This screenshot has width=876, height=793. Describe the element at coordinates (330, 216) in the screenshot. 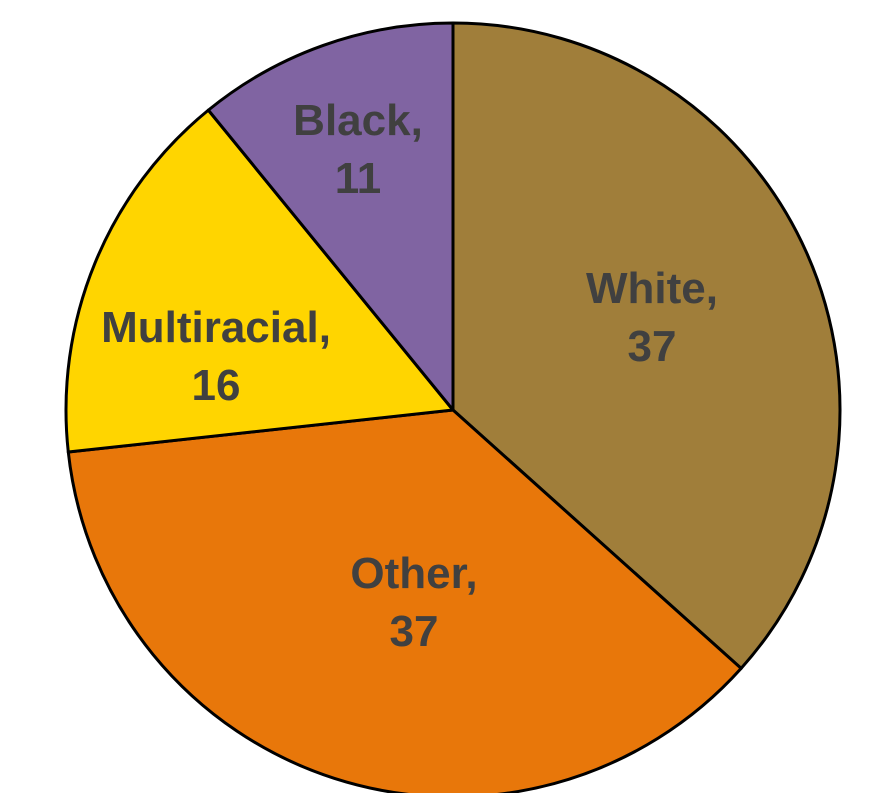

I see `pie-slice-black` at that location.